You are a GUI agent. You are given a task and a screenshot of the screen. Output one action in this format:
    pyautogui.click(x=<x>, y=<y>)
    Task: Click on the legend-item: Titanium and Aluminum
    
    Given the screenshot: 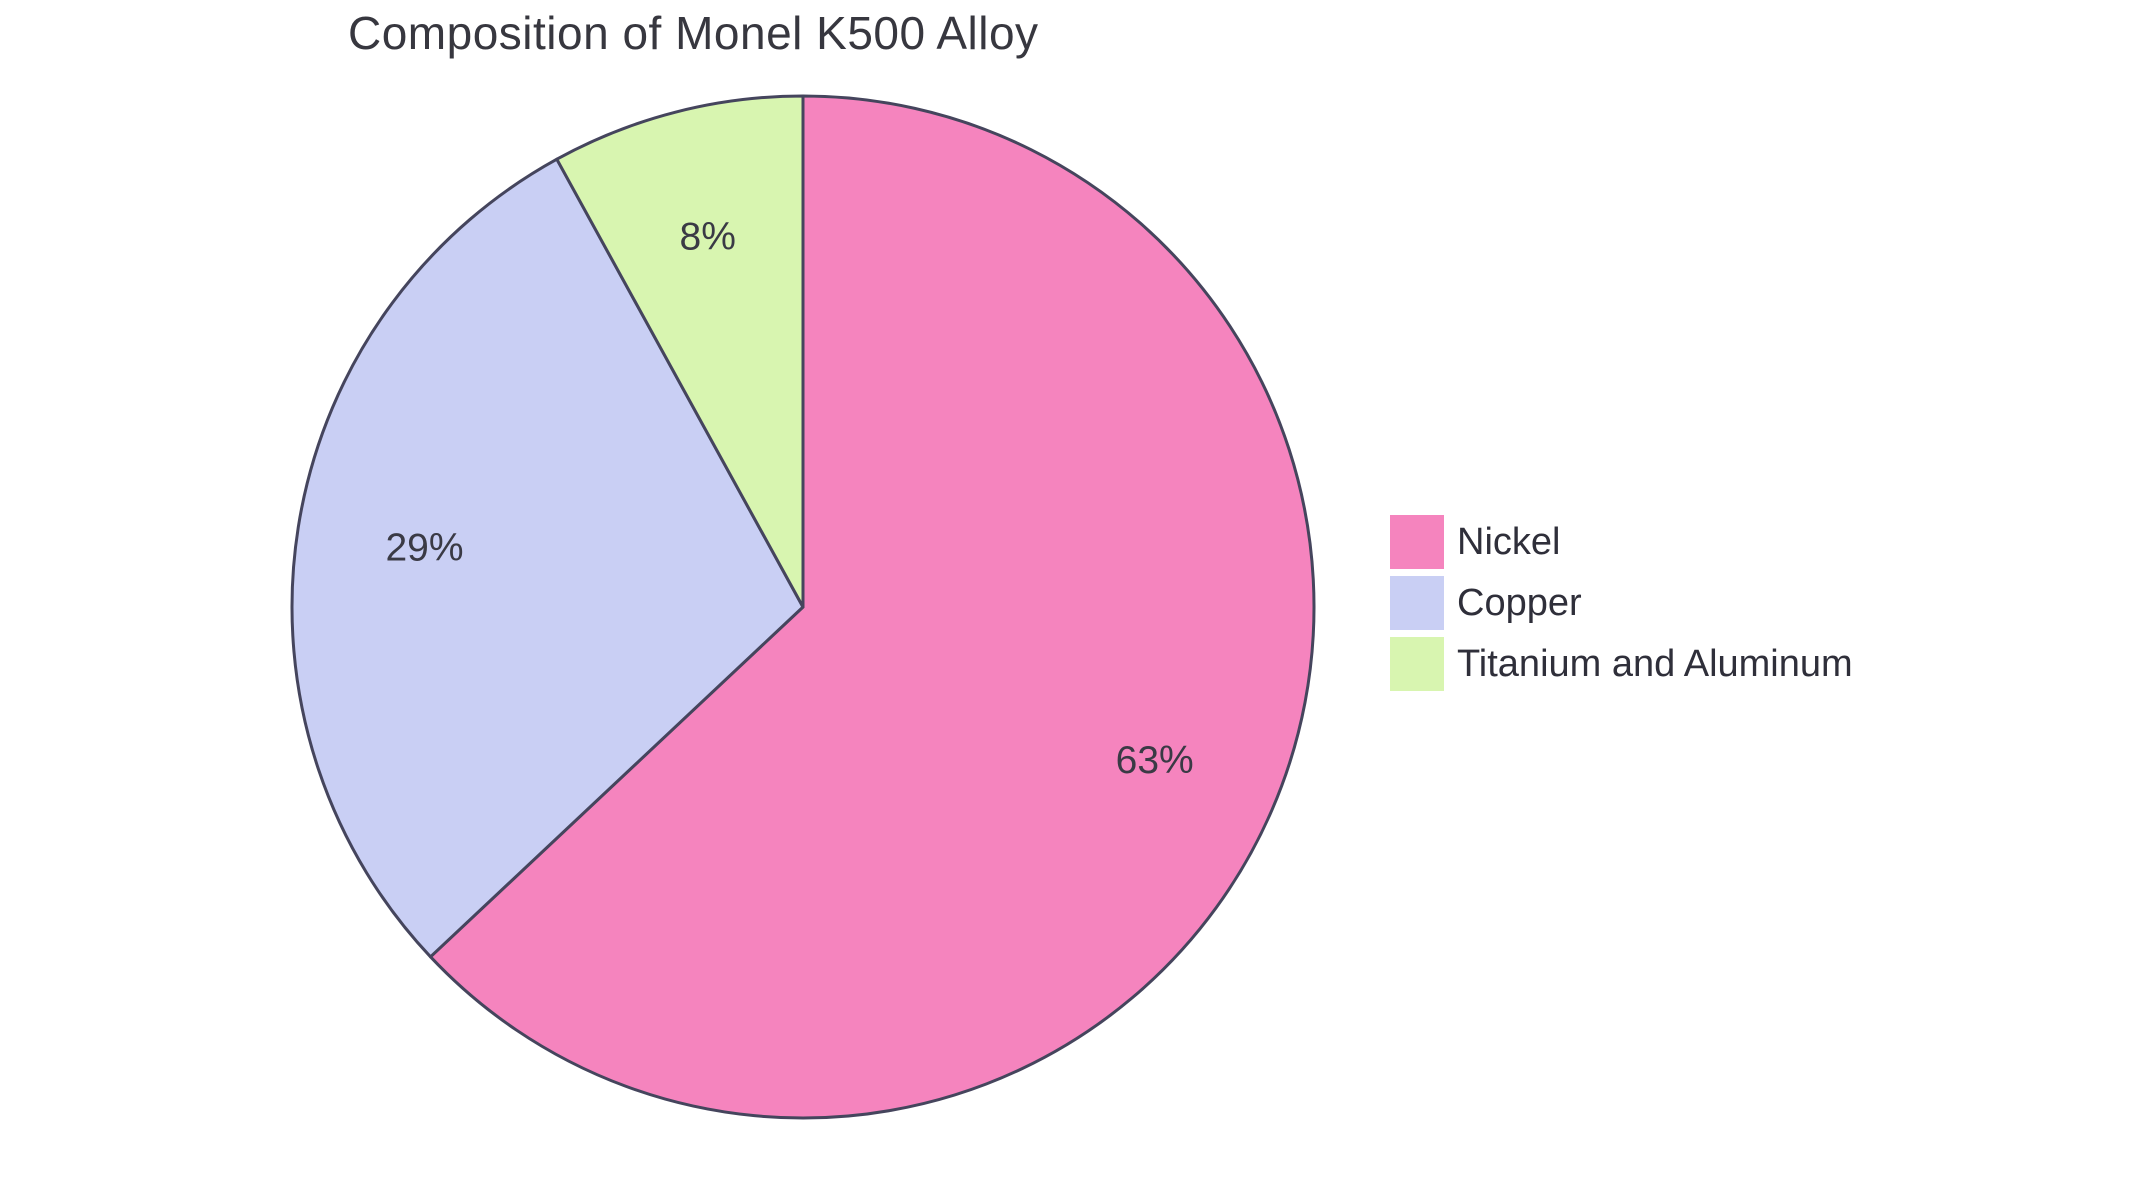 What is the action you would take?
    pyautogui.click(x=1621, y=664)
    